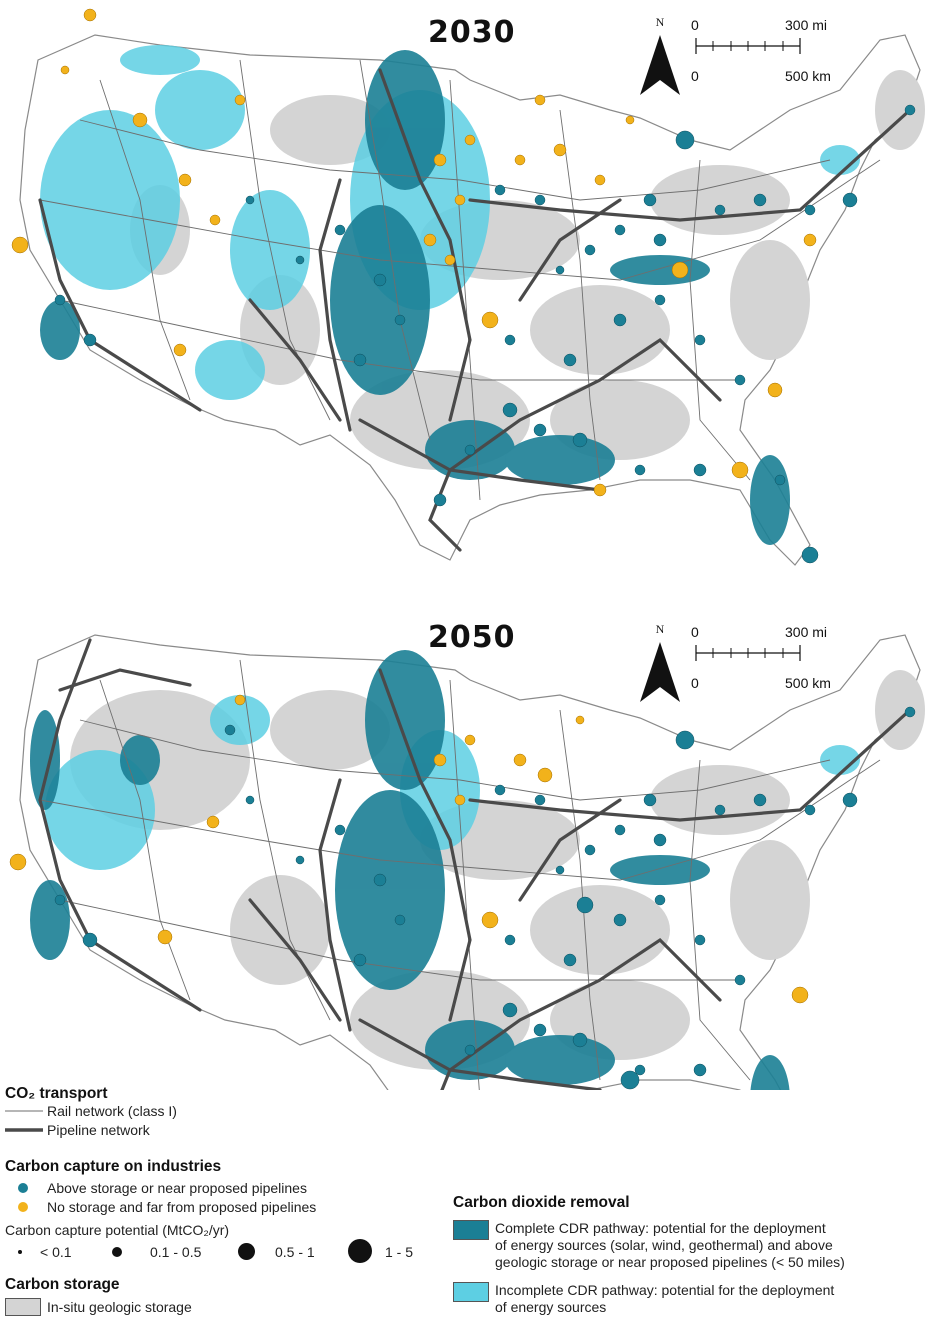 The image size is (941, 1321). Describe the element at coordinates (119, 1307) in the screenshot. I see `legend-insitu-label: In-situ geologic storage` at that location.